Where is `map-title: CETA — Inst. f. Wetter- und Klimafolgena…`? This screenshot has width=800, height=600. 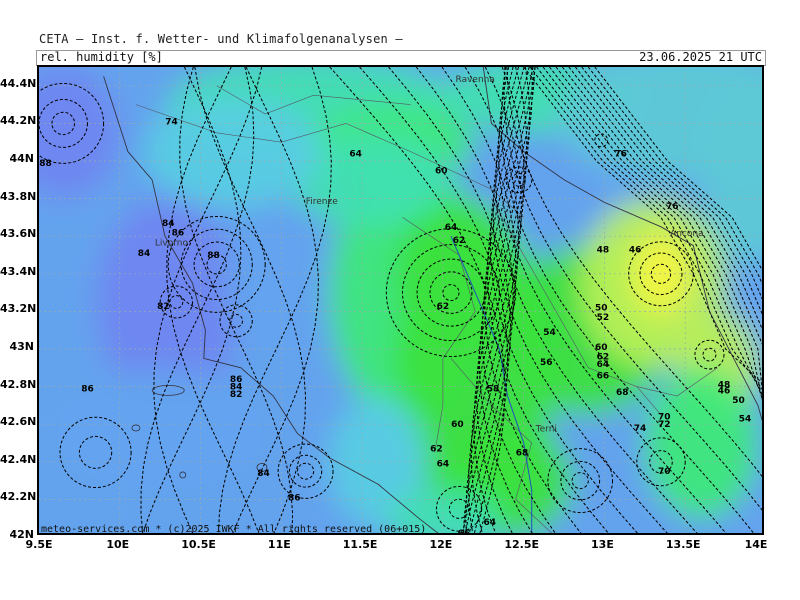
map-title: CETA — Inst. f. Wetter- und Klimafolgena… is located at coordinates (221, 39).